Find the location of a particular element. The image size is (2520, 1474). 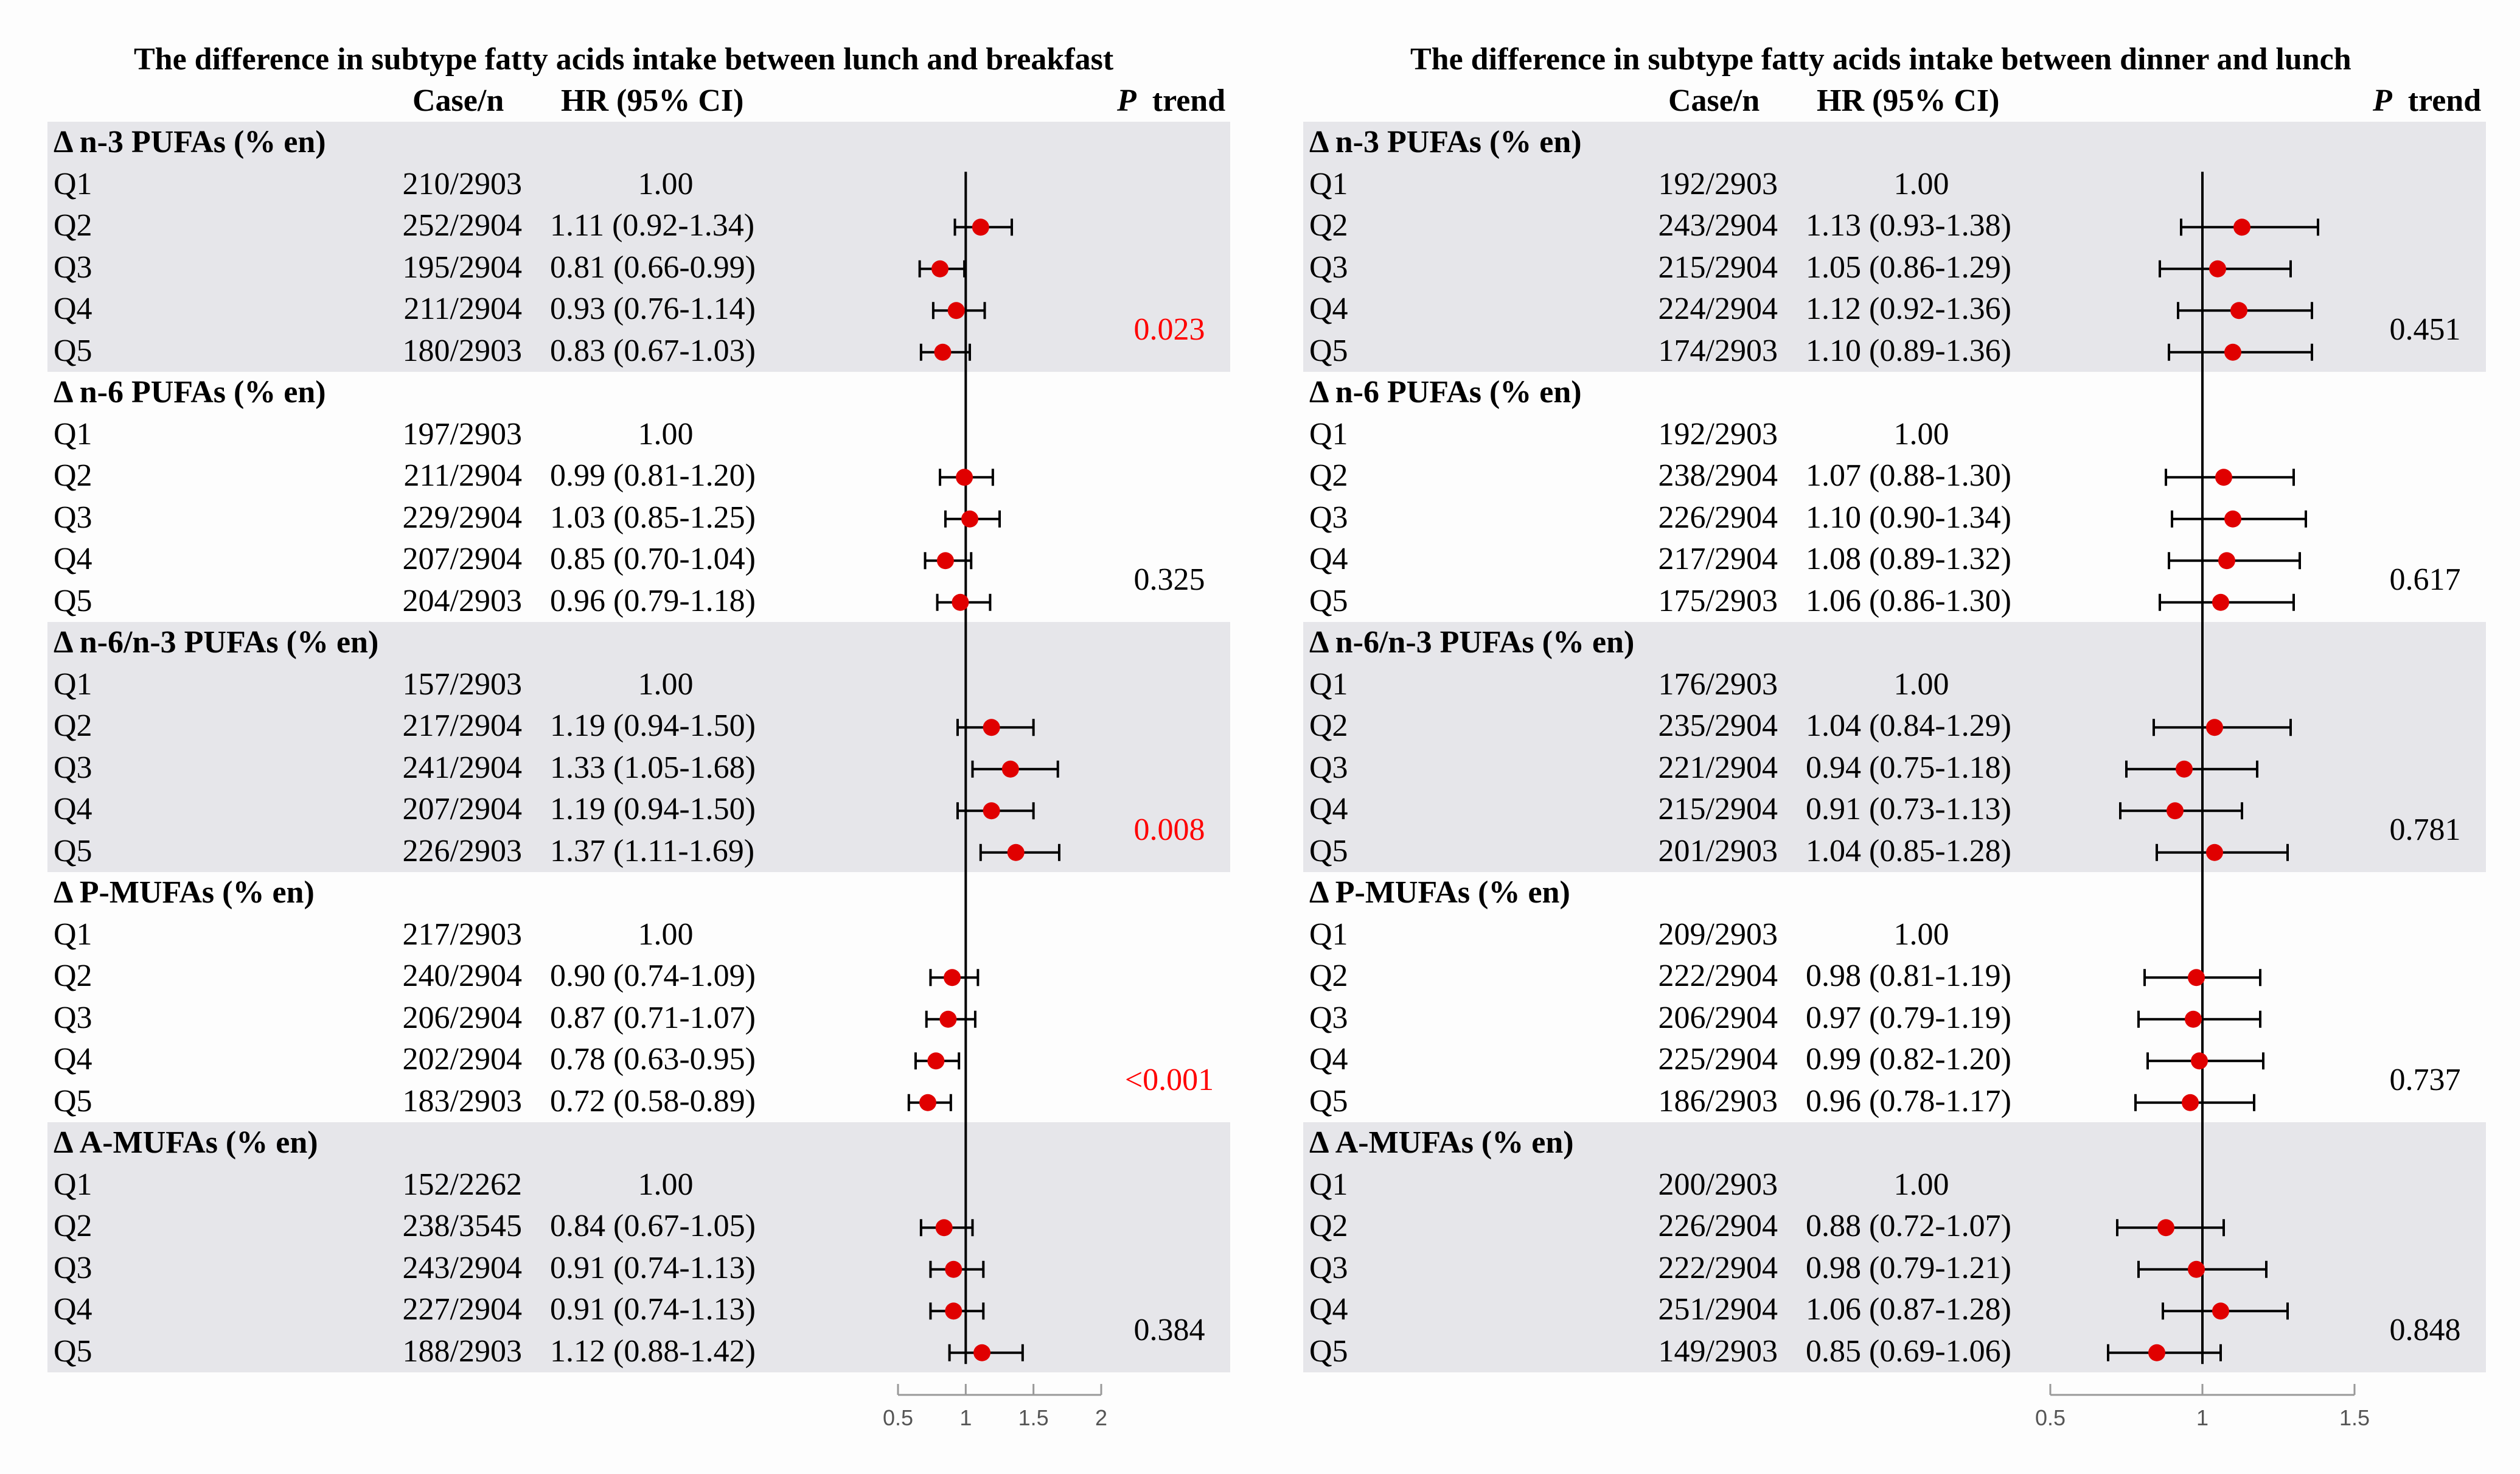

hr-ci-text: 0.88 (0.72-1.07) is located at coordinates (1908, 1226).